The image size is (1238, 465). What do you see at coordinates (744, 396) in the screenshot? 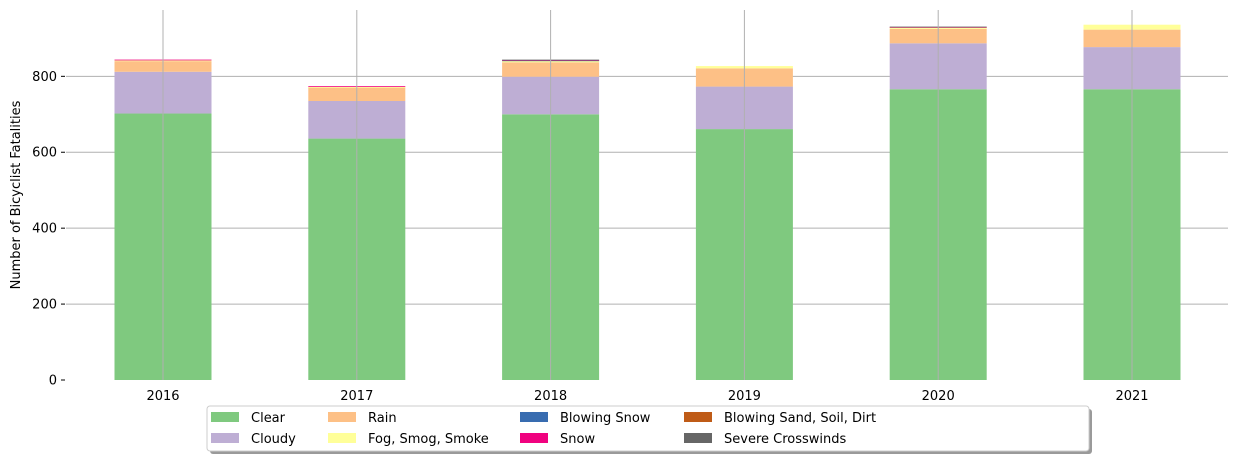
I see `x-tick-label: 2019` at bounding box center [744, 396].